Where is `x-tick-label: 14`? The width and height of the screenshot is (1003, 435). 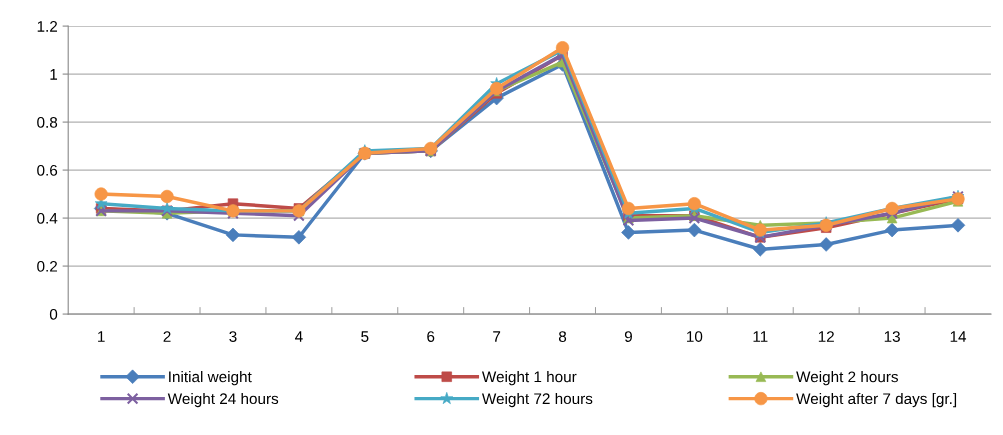 x-tick-label: 14 is located at coordinates (958, 336).